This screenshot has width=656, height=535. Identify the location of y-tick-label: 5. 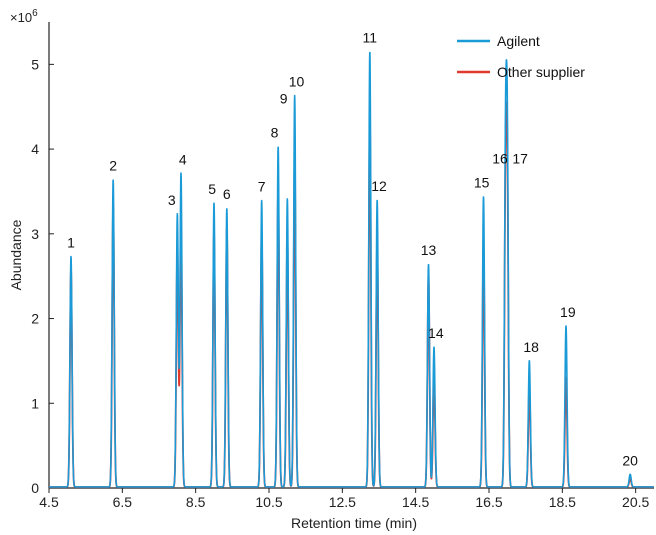
(35, 64).